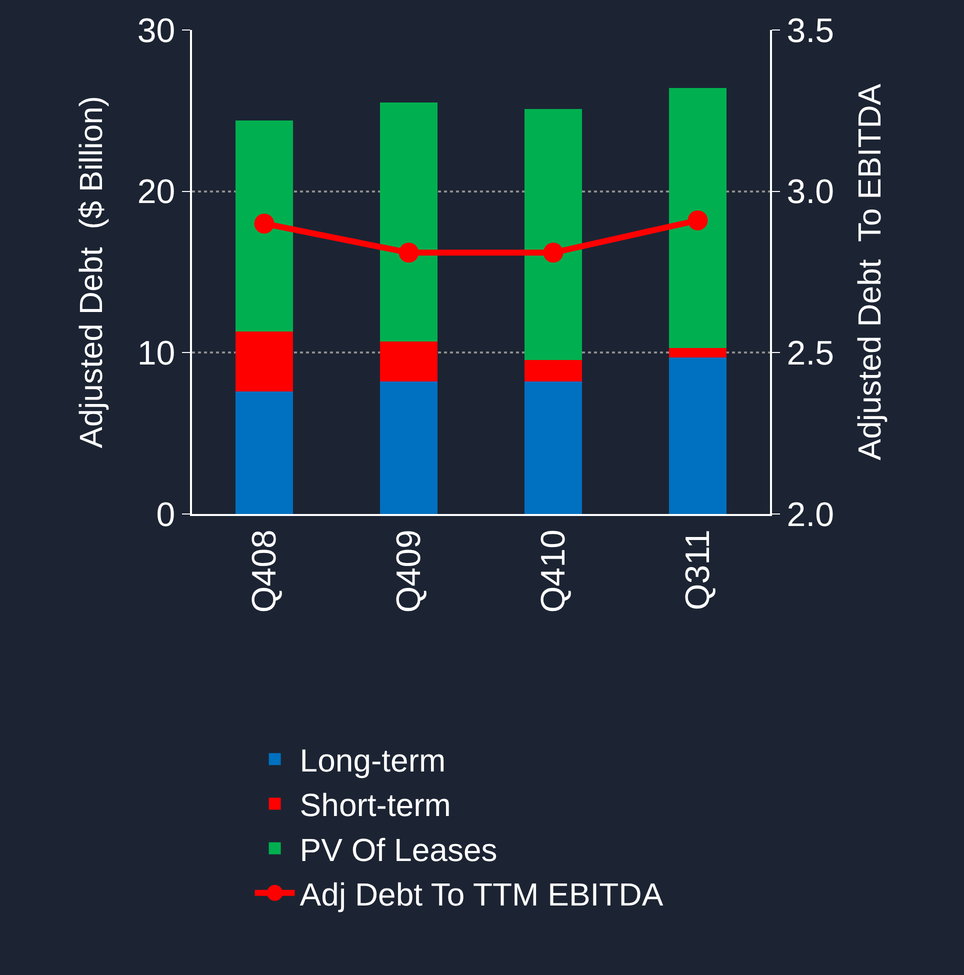  Describe the element at coordinates (810, 31) in the screenshot. I see `y2-tick-label: 3.5` at that location.